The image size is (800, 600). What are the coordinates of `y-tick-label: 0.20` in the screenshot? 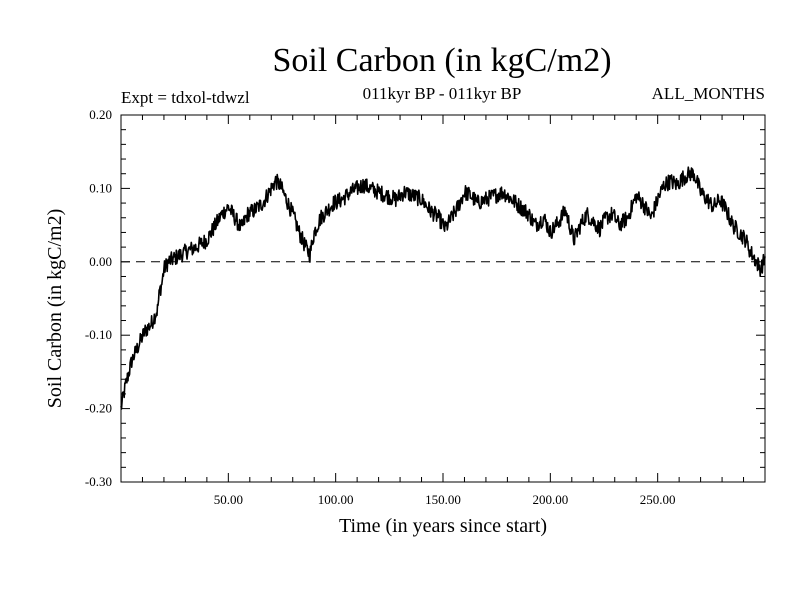 It's located at (100, 114).